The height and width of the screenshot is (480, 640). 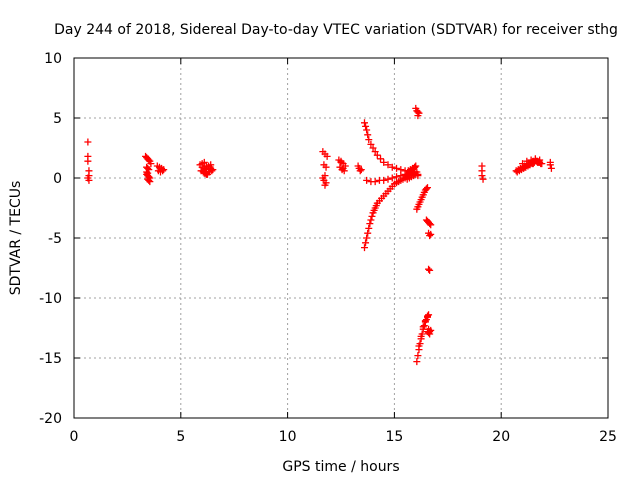 I want to click on x-tick-label: 5, so click(x=180, y=437).